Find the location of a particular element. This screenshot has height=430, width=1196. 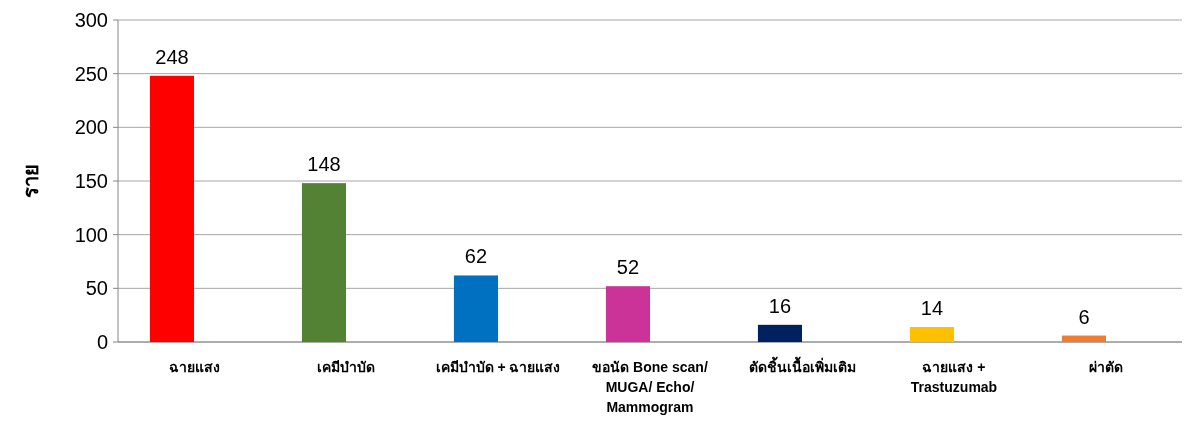

x-tick-label: ขอนัด Bone scan/ MUGA/ Echo/ Mammogram is located at coordinates (650, 387).